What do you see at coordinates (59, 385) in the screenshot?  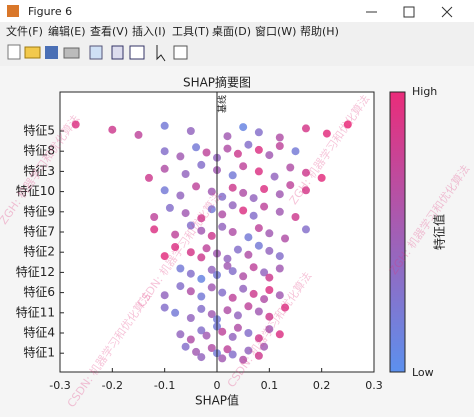 I see `x-tick-label: -0.3` at bounding box center [59, 385].